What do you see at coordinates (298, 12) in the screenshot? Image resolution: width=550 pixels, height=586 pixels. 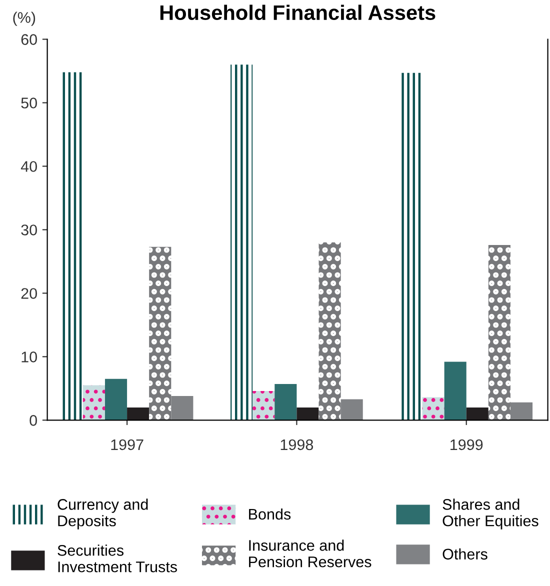 I see `chart-title: Household Financial Assets` at bounding box center [298, 12].